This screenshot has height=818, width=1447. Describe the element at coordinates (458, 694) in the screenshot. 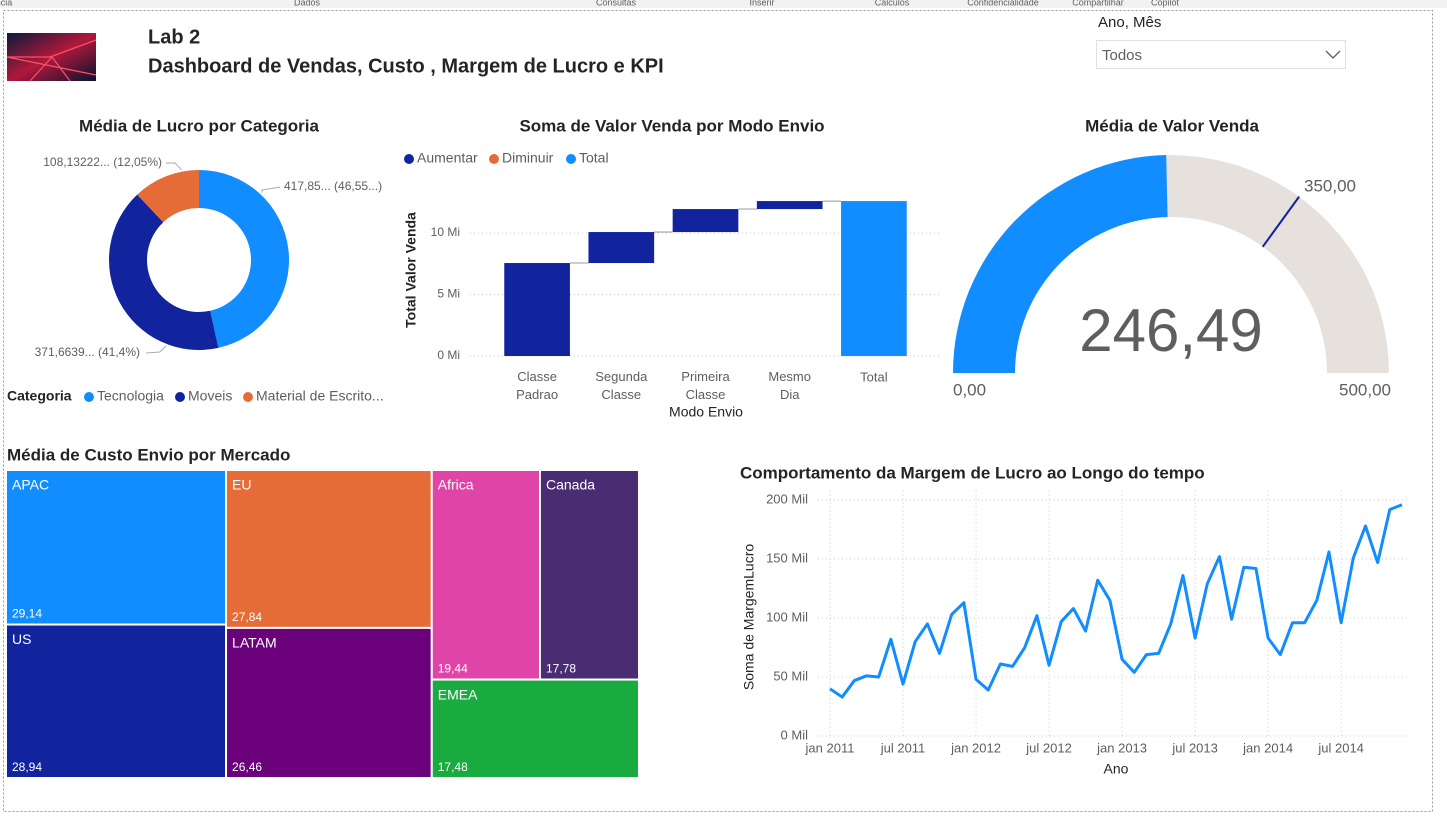

I see `tile-label: EMEA` at that location.